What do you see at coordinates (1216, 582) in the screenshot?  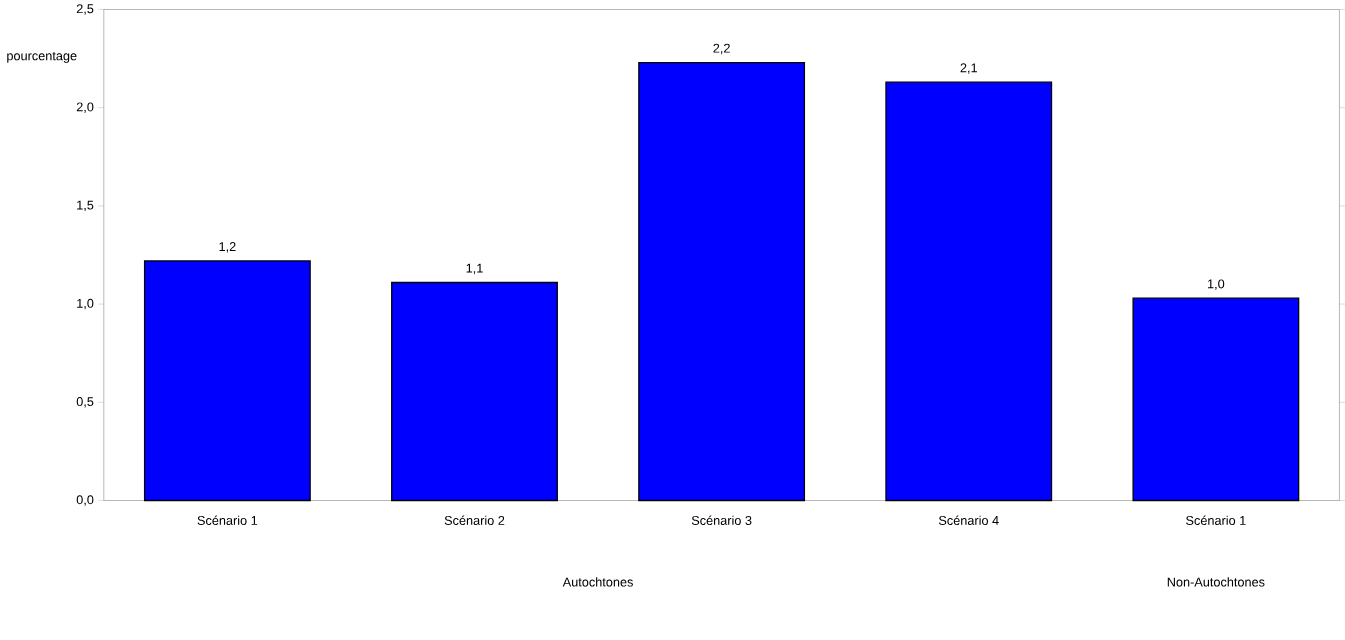 I see `text: Non-Autochtones` at bounding box center [1216, 582].